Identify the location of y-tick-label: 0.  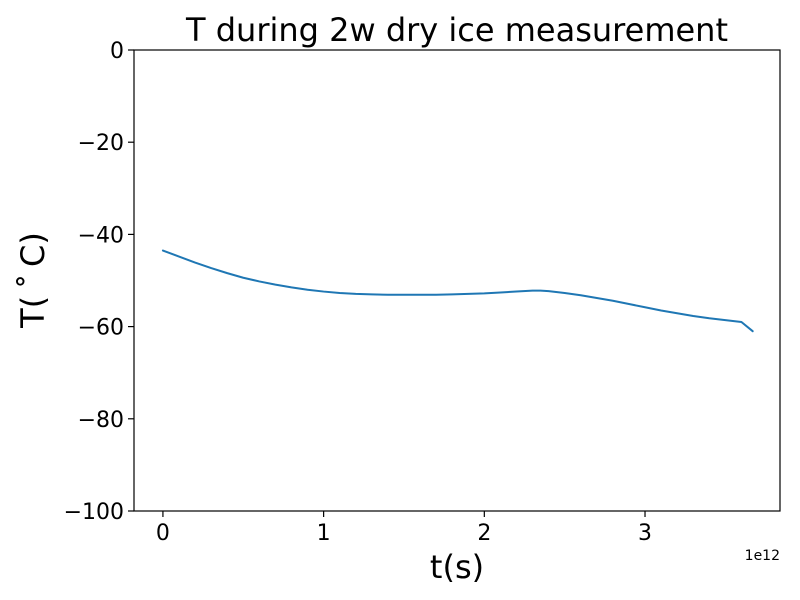
(117, 51).